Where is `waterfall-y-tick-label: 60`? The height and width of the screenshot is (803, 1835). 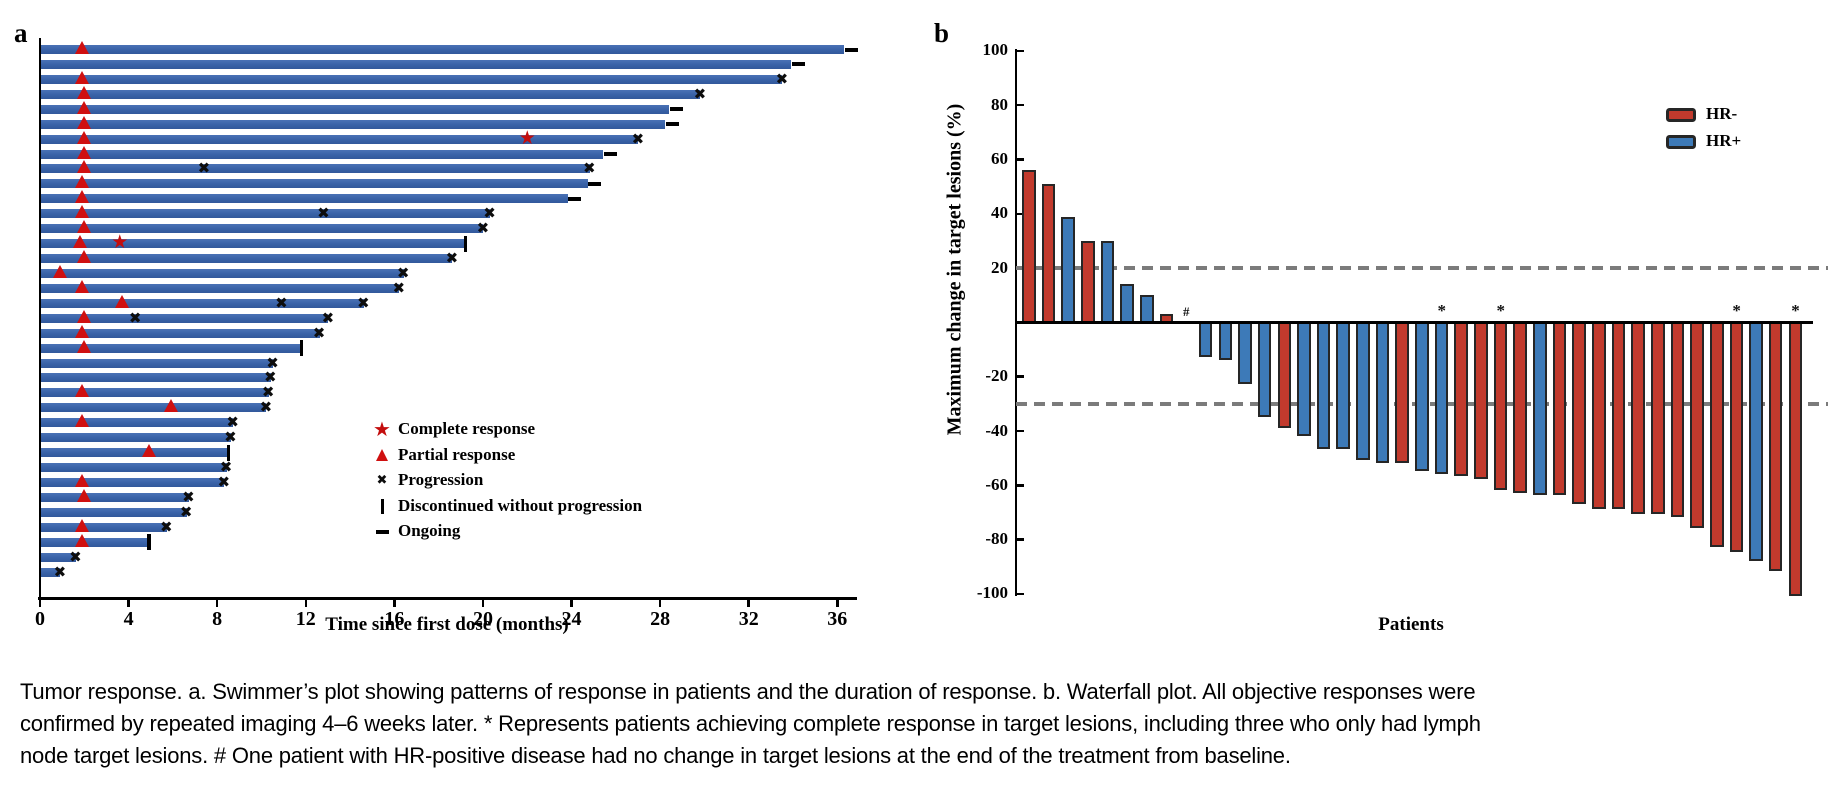
waterfall-y-tick-label: 60 is located at coordinates (999, 158).